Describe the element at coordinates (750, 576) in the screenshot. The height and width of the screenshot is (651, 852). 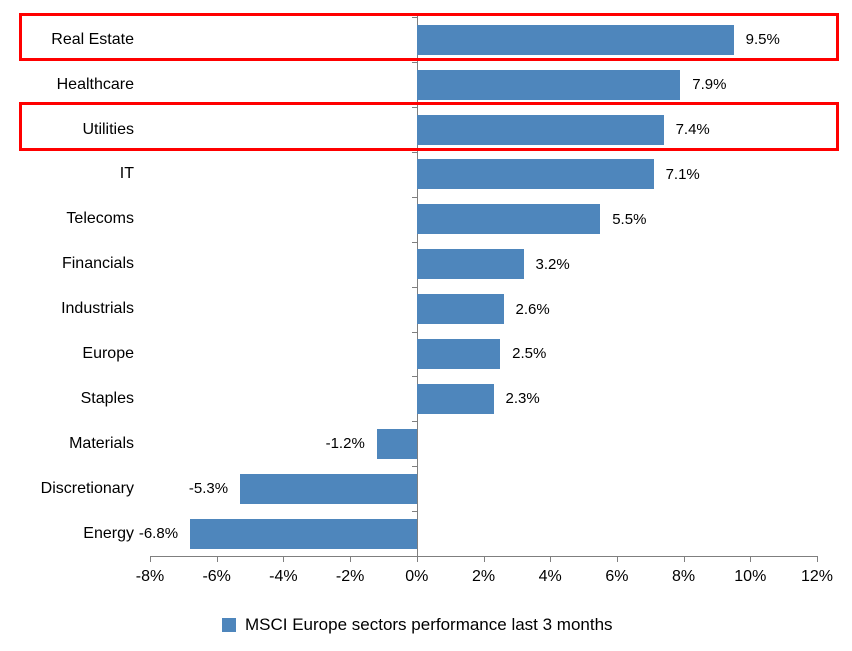
I see `value-axis-tick-label: 10%` at that location.